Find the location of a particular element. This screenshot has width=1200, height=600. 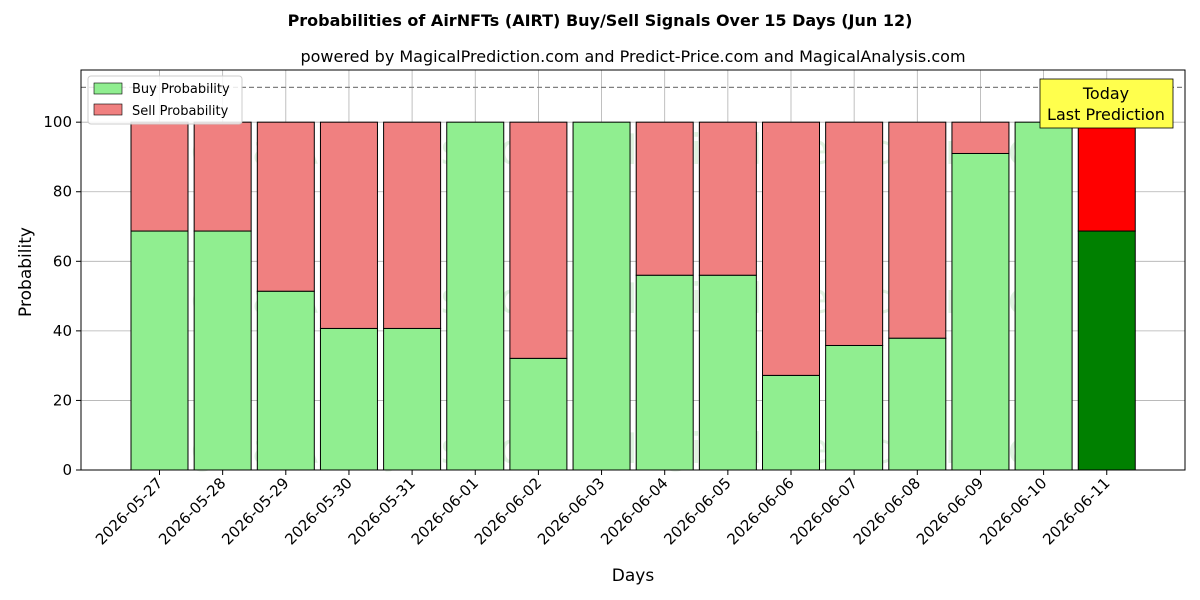

x-tick-label: 2026-06-04 is located at coordinates (634, 511).